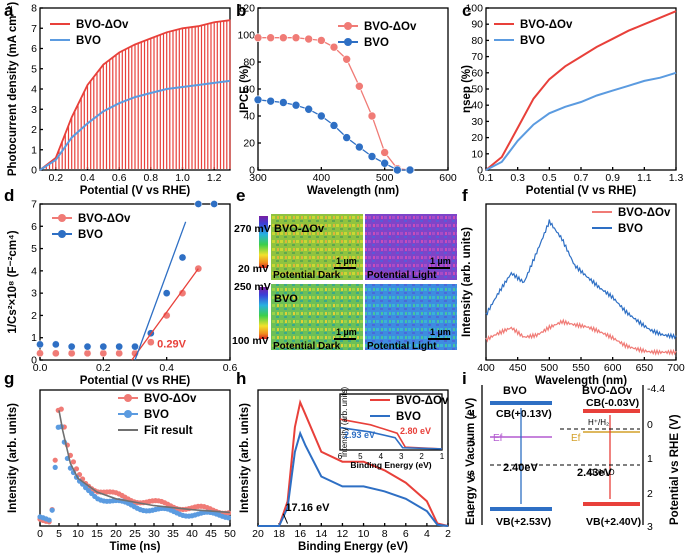 This screenshot has width=685, height=554. Describe the element at coordinates (477, 73) in the screenshot. I see `y-tick-c-6: 60` at that location.